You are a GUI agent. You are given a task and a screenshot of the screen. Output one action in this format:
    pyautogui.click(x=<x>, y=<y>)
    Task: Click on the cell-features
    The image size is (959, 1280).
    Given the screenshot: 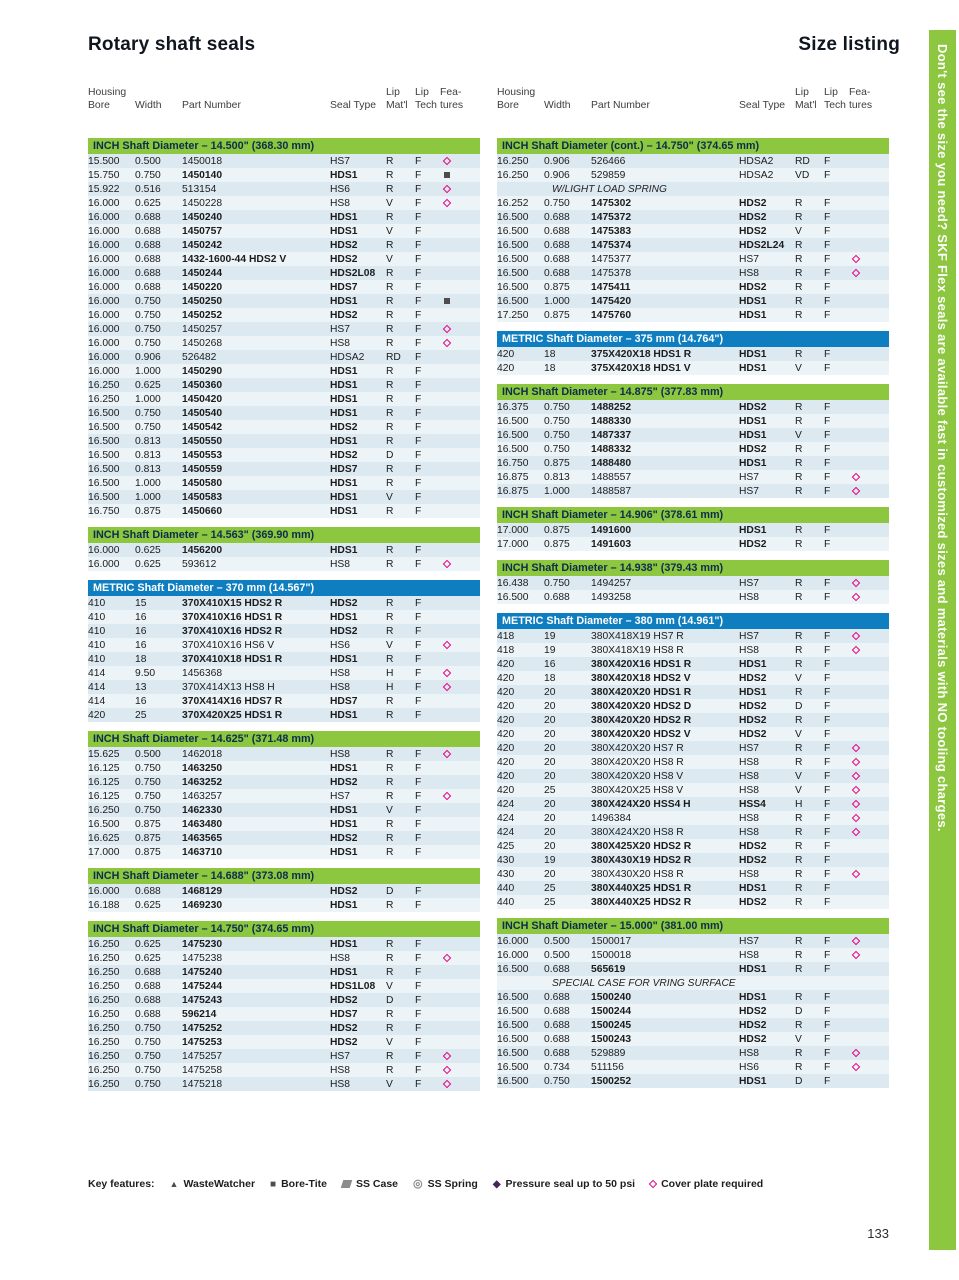 What is the action you would take?
    pyautogui.click(x=863, y=1067)
    